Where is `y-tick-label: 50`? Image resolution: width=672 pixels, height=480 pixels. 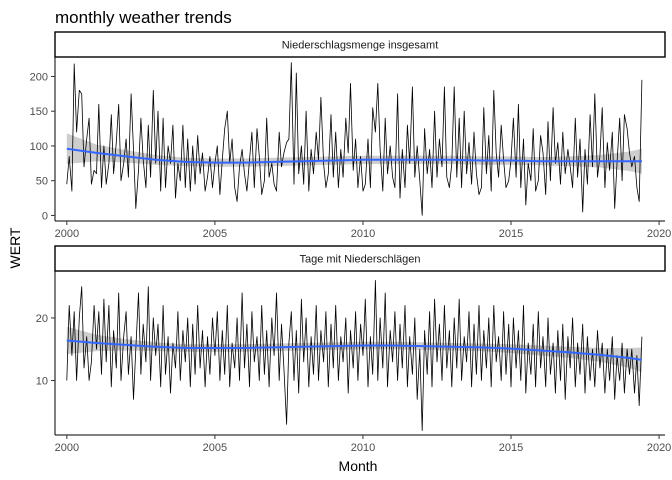 y-tick-label: 50 is located at coordinates (42, 182).